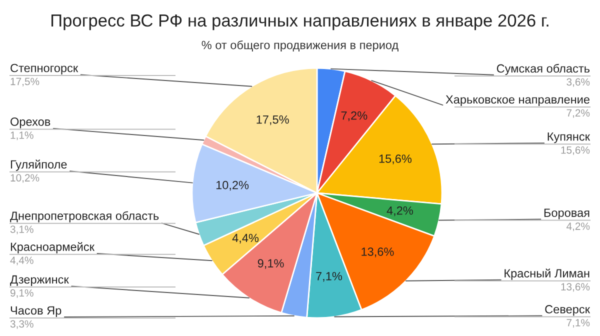 The width and height of the screenshot is (600, 336). What do you see at coordinates (578, 227) in the screenshot?
I see `text: 4,2%` at bounding box center [578, 227].